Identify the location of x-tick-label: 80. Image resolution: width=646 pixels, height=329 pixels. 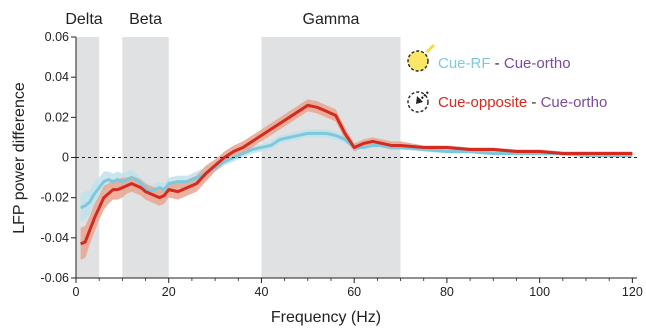
(447, 292).